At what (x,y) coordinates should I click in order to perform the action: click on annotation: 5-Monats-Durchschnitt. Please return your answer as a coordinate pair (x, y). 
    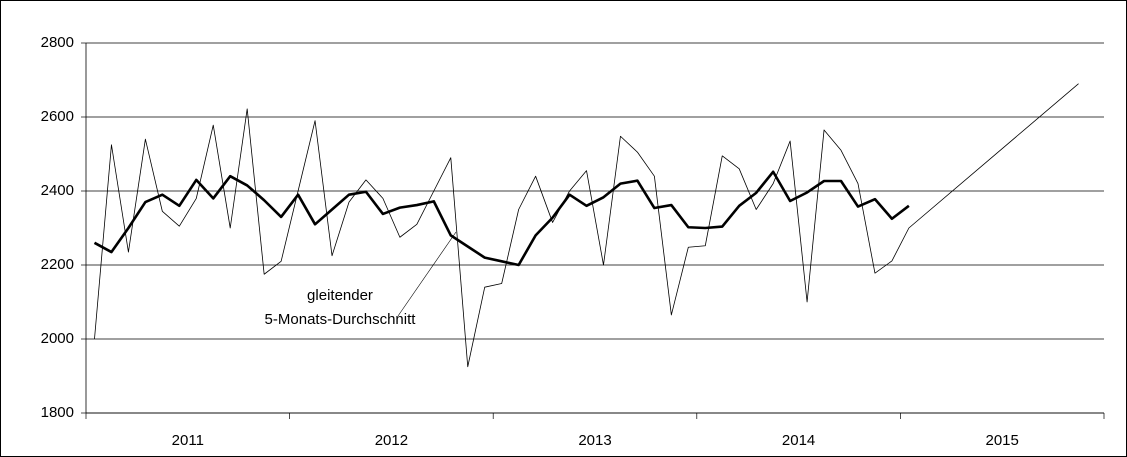
    Looking at the image, I should click on (341, 319).